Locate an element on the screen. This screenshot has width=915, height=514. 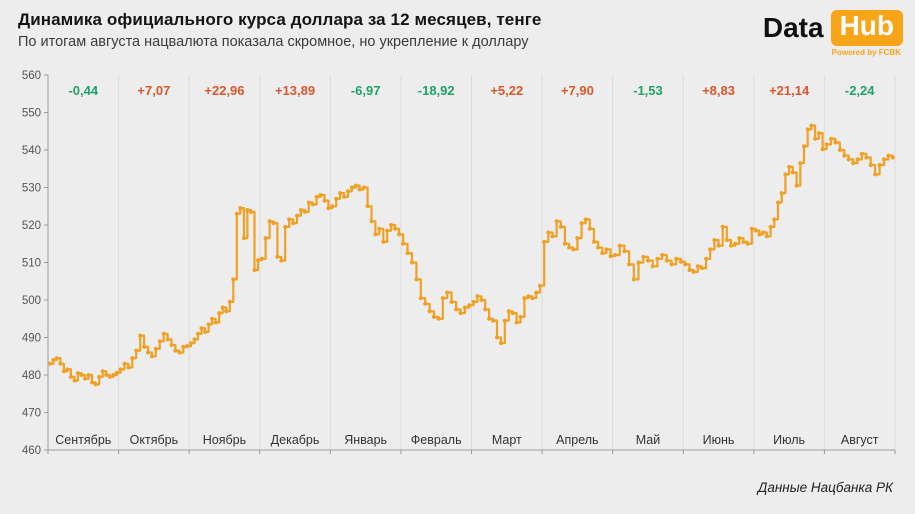
monthly-change-label: -1,53 is located at coordinates (648, 90).